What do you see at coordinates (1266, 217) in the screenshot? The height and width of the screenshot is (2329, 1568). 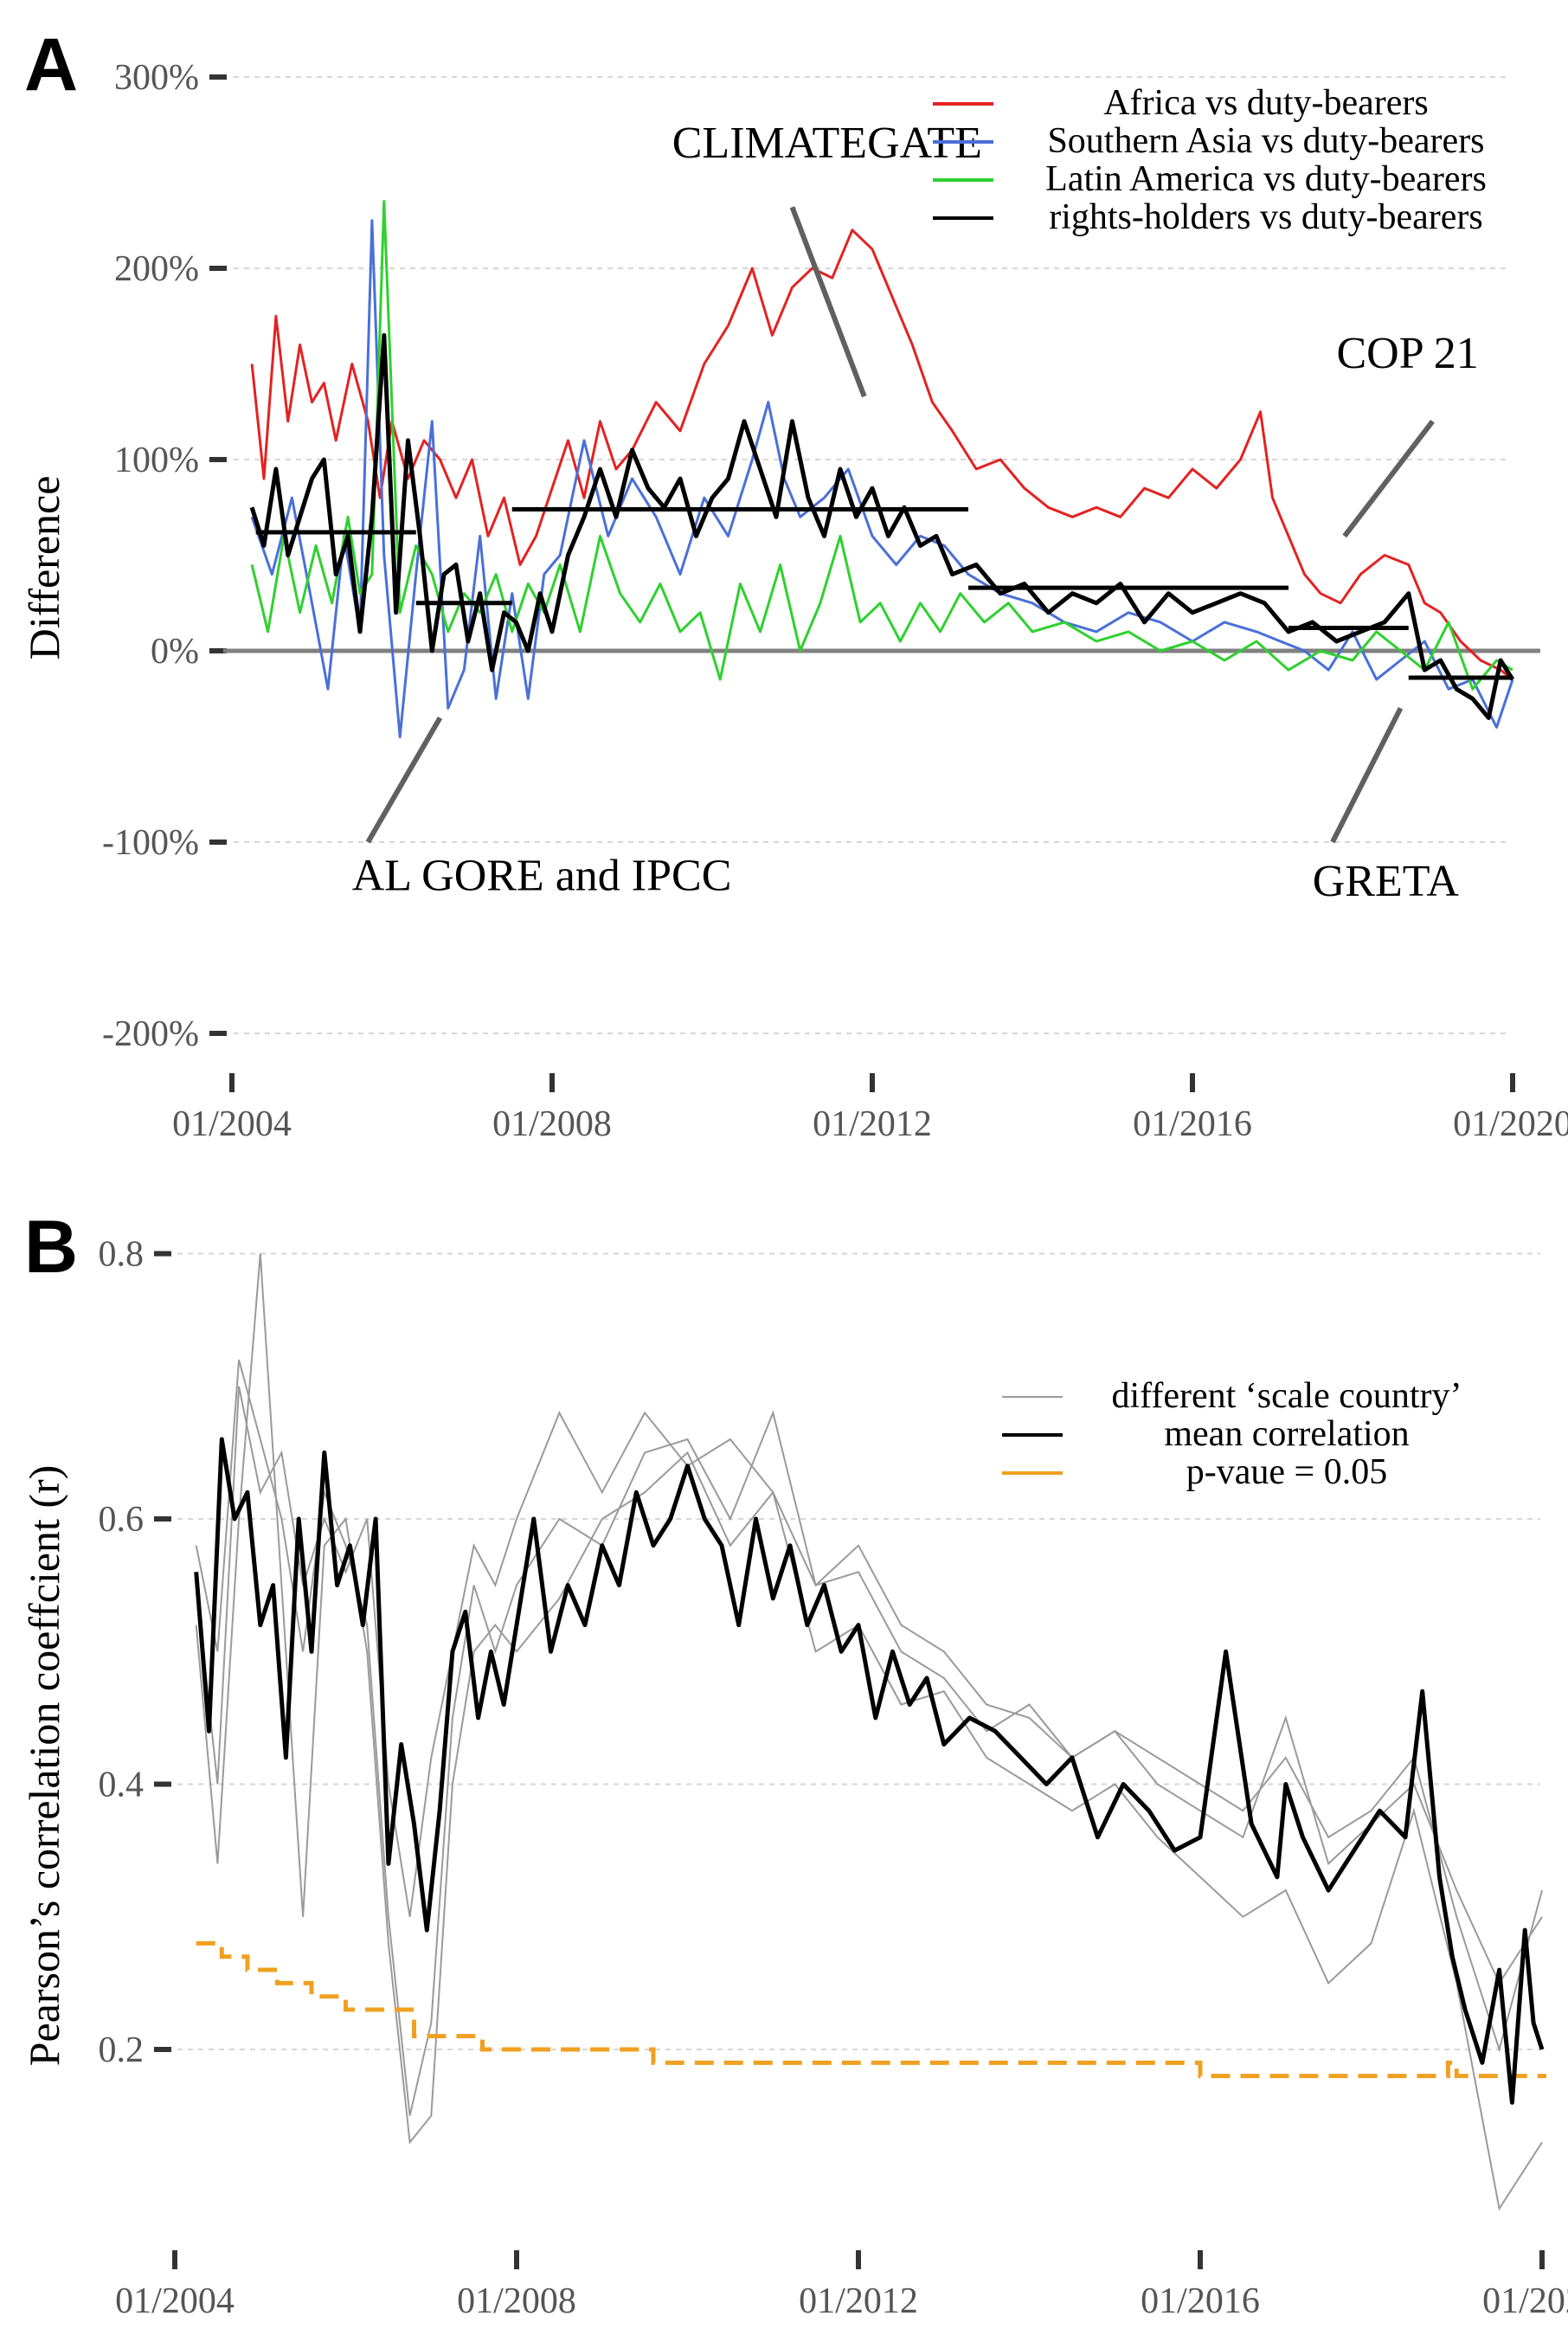 I see `legend-entry: rights-holders vs duty-bearers` at bounding box center [1266, 217].